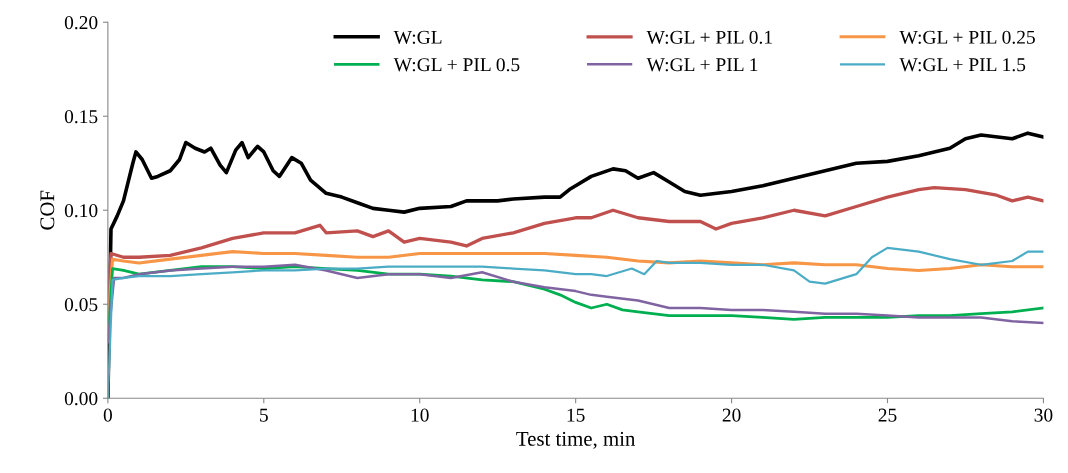  Describe the element at coordinates (576, 415) in the screenshot. I see `x-tick-label: 15` at that location.